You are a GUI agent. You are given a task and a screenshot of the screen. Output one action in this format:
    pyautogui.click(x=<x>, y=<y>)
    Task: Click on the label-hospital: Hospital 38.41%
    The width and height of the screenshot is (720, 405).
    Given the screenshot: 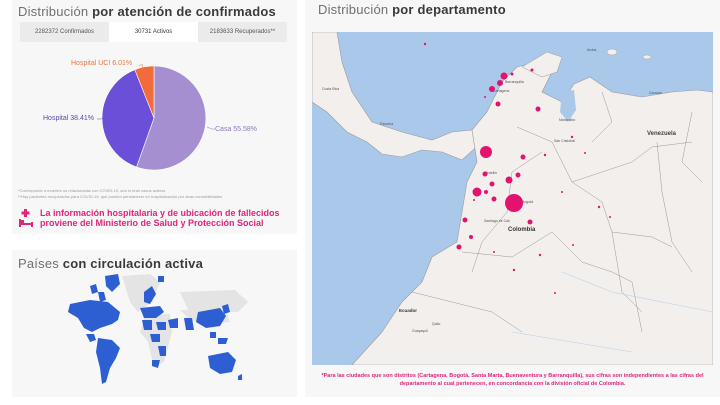 What is the action you would take?
    pyautogui.click(x=68, y=118)
    